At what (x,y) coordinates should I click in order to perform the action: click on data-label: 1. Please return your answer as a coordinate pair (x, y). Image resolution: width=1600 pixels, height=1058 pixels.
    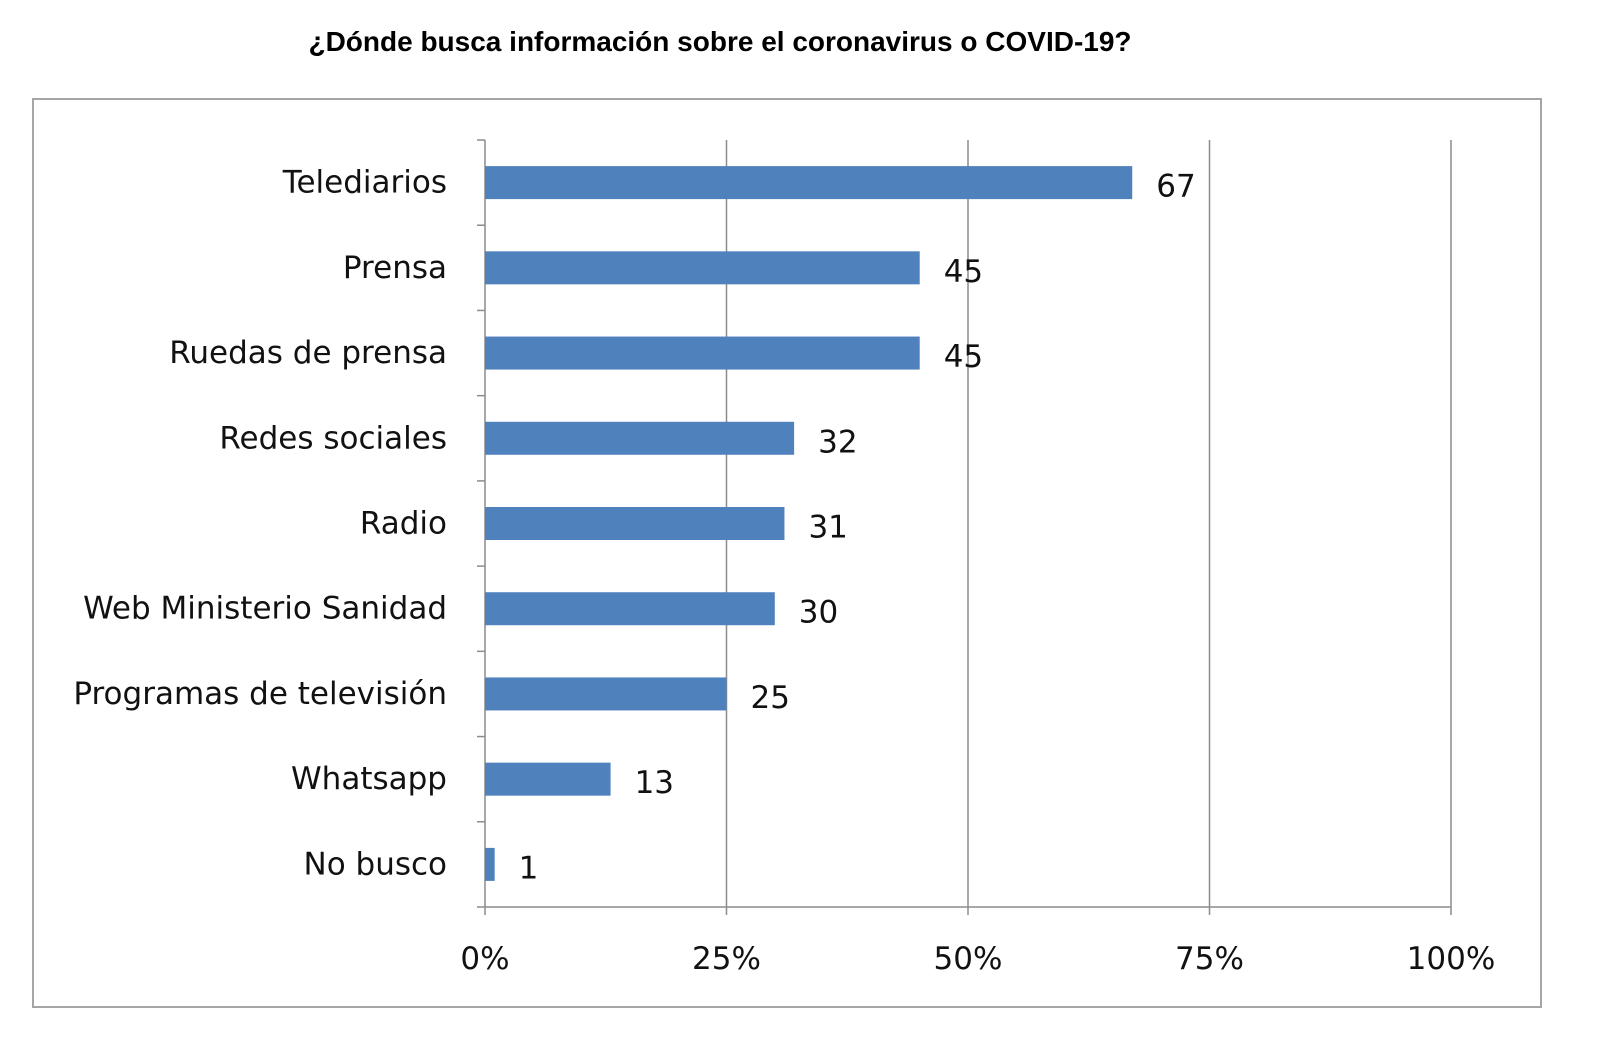
    Looking at the image, I should click on (529, 868).